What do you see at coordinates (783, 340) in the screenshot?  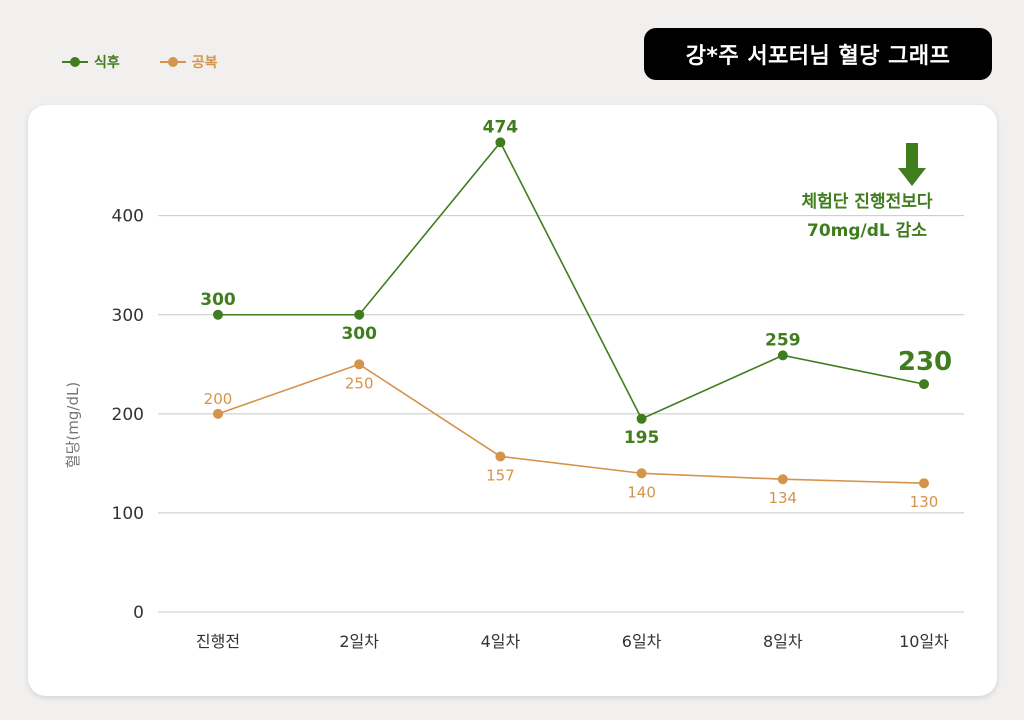 I see `data-label-after-meal: 259` at bounding box center [783, 340].